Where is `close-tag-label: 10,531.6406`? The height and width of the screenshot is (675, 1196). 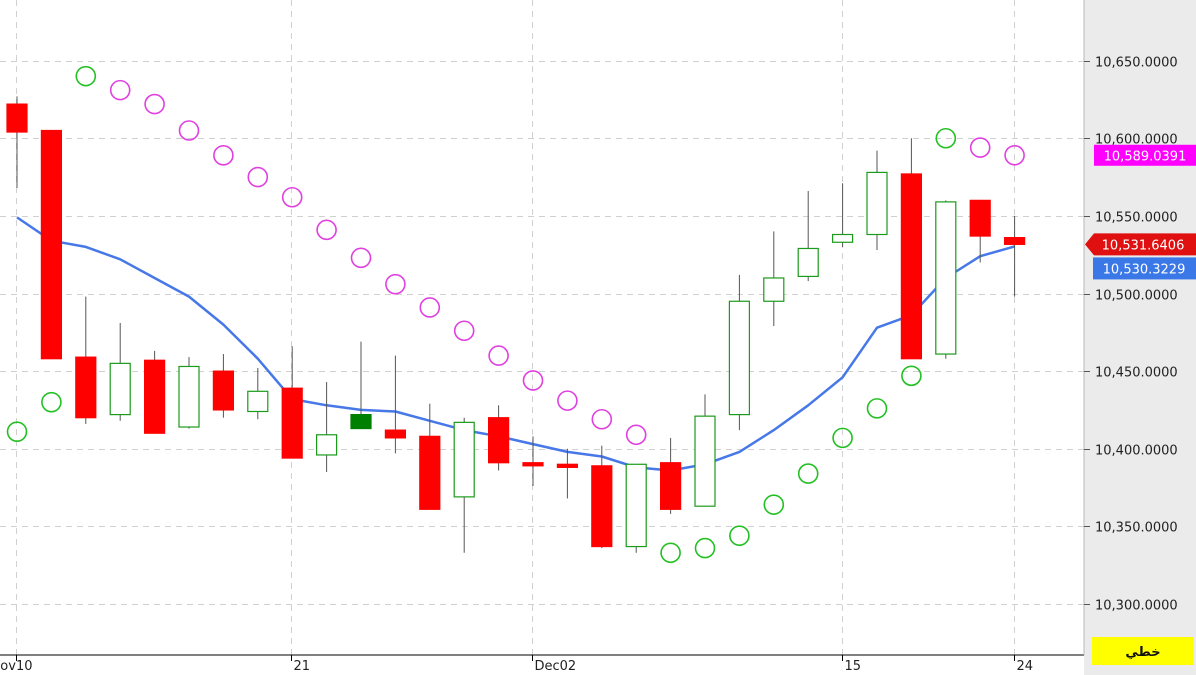 close-tag-label: 10,531.6406 is located at coordinates (1143, 245).